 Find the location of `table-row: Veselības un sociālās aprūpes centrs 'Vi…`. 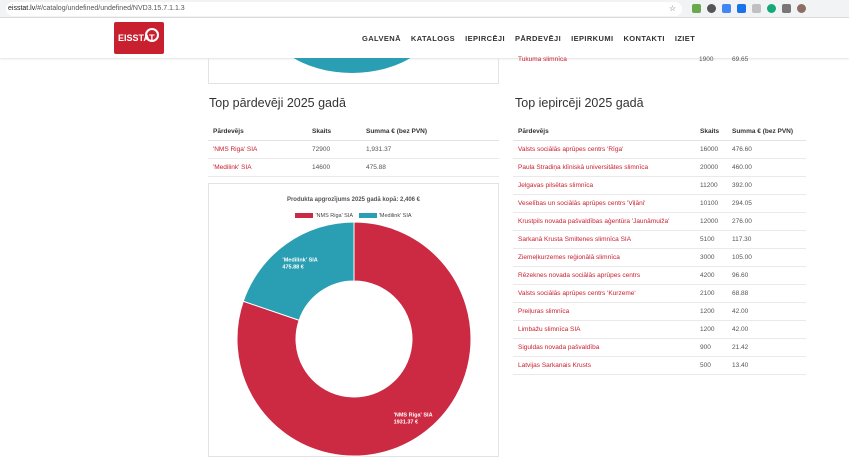

table-row: Veselības un sociālās aprūpes centrs 'Vi… is located at coordinates (659, 203).